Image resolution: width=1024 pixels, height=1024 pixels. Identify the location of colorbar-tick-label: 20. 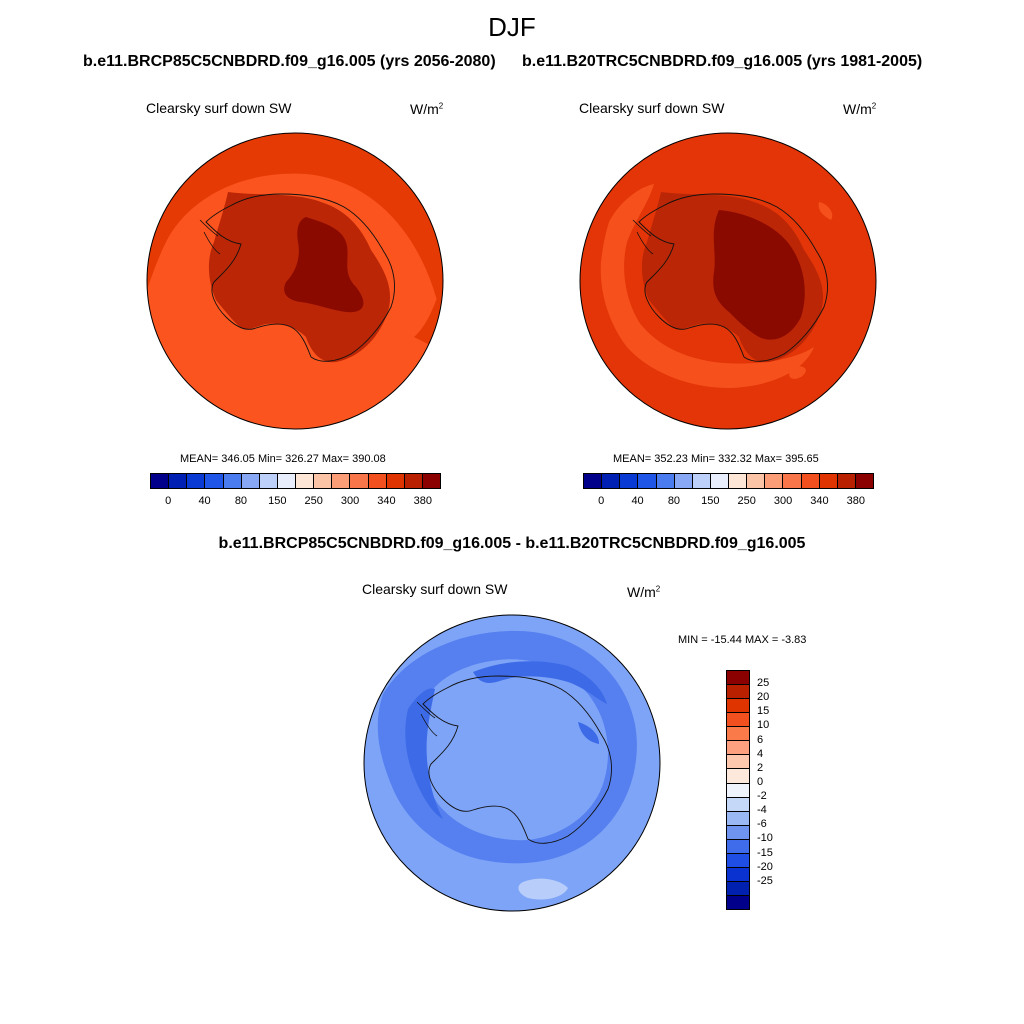
(763, 697).